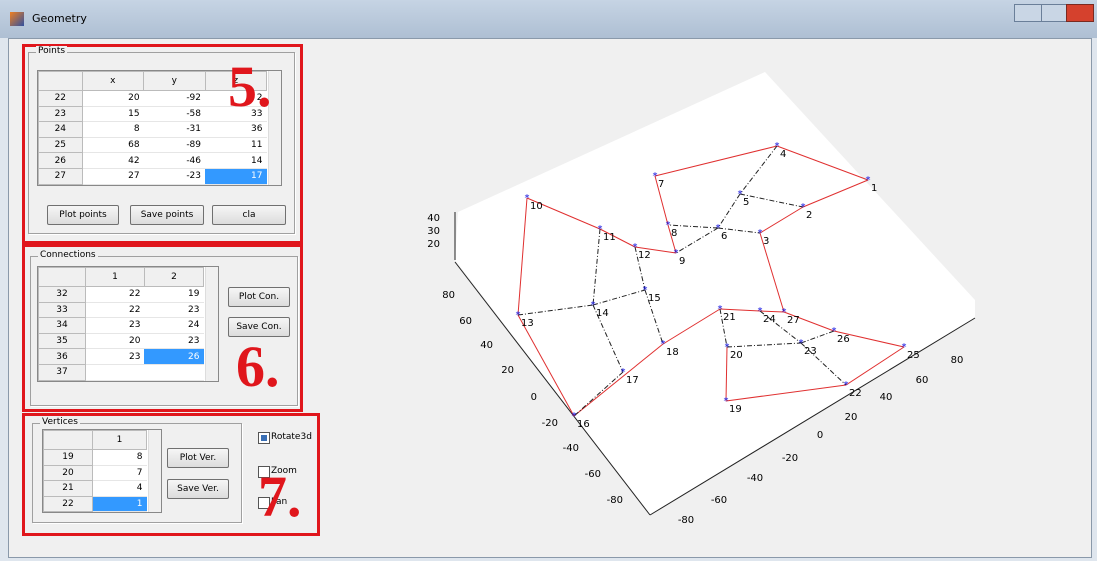  Describe the element at coordinates (736, 355) in the screenshot. I see `node-label: 20` at that location.